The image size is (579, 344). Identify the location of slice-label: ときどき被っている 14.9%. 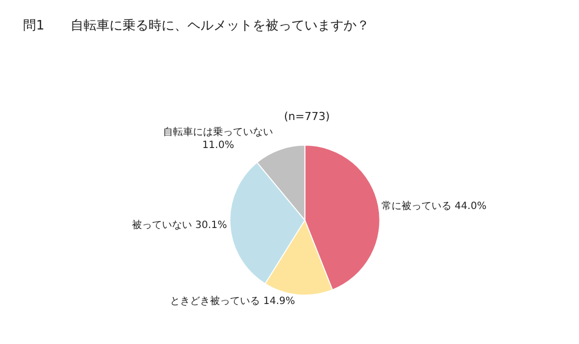
(233, 300).